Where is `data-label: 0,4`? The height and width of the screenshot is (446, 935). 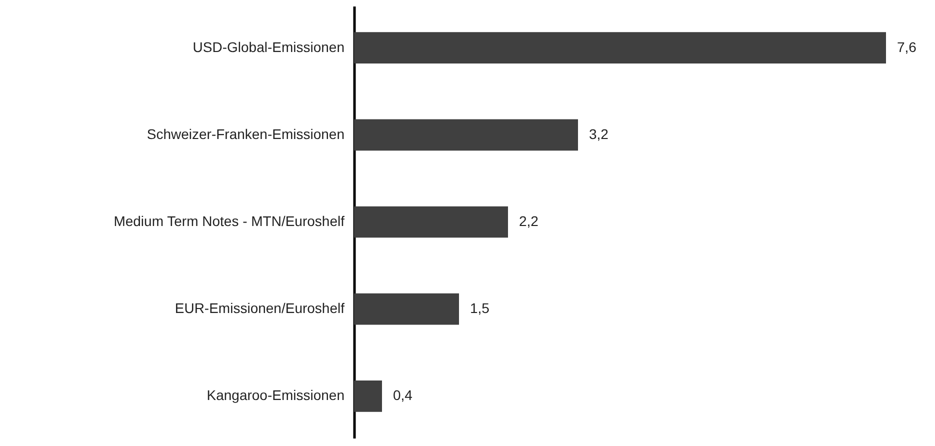 data-label: 0,4 is located at coordinates (403, 395).